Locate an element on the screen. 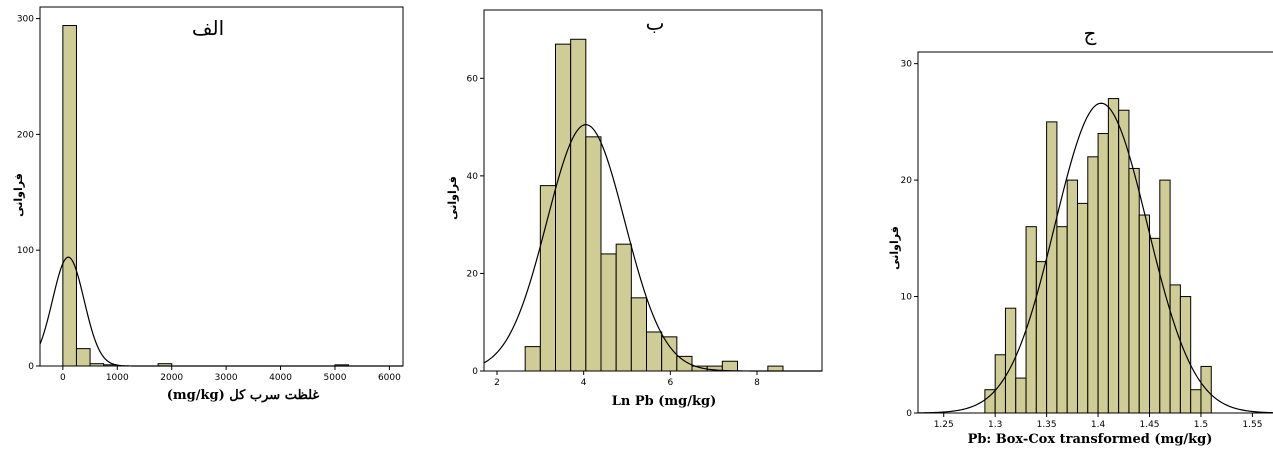 The width and height of the screenshot is (1273, 450). panel-title: الف is located at coordinates (208, 28).